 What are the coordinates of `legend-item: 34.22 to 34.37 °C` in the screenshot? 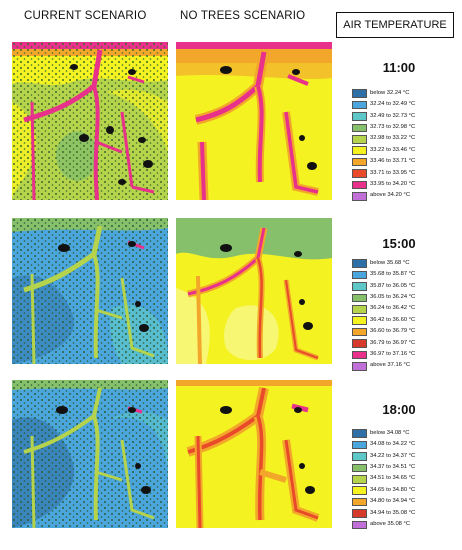 It's located at (406, 456).